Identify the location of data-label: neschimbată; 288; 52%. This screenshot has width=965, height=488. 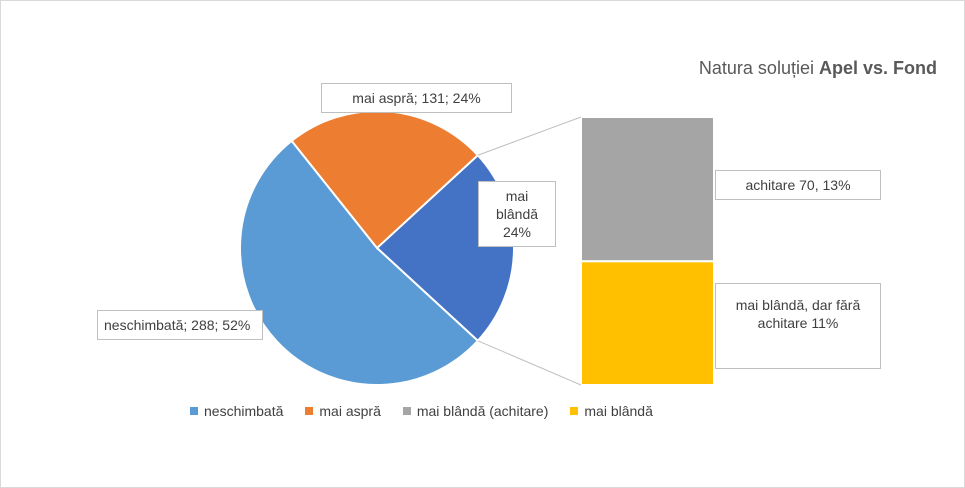
(180, 325).